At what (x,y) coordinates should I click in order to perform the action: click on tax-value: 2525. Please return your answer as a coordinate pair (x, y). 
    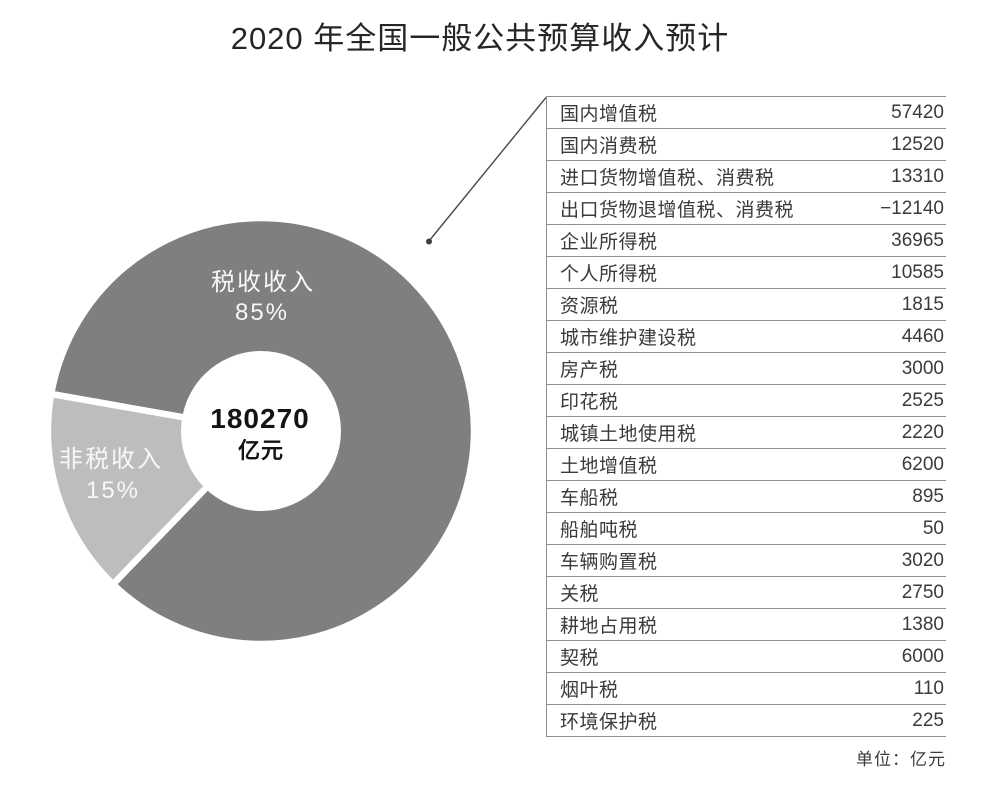
    Looking at the image, I should click on (922, 400).